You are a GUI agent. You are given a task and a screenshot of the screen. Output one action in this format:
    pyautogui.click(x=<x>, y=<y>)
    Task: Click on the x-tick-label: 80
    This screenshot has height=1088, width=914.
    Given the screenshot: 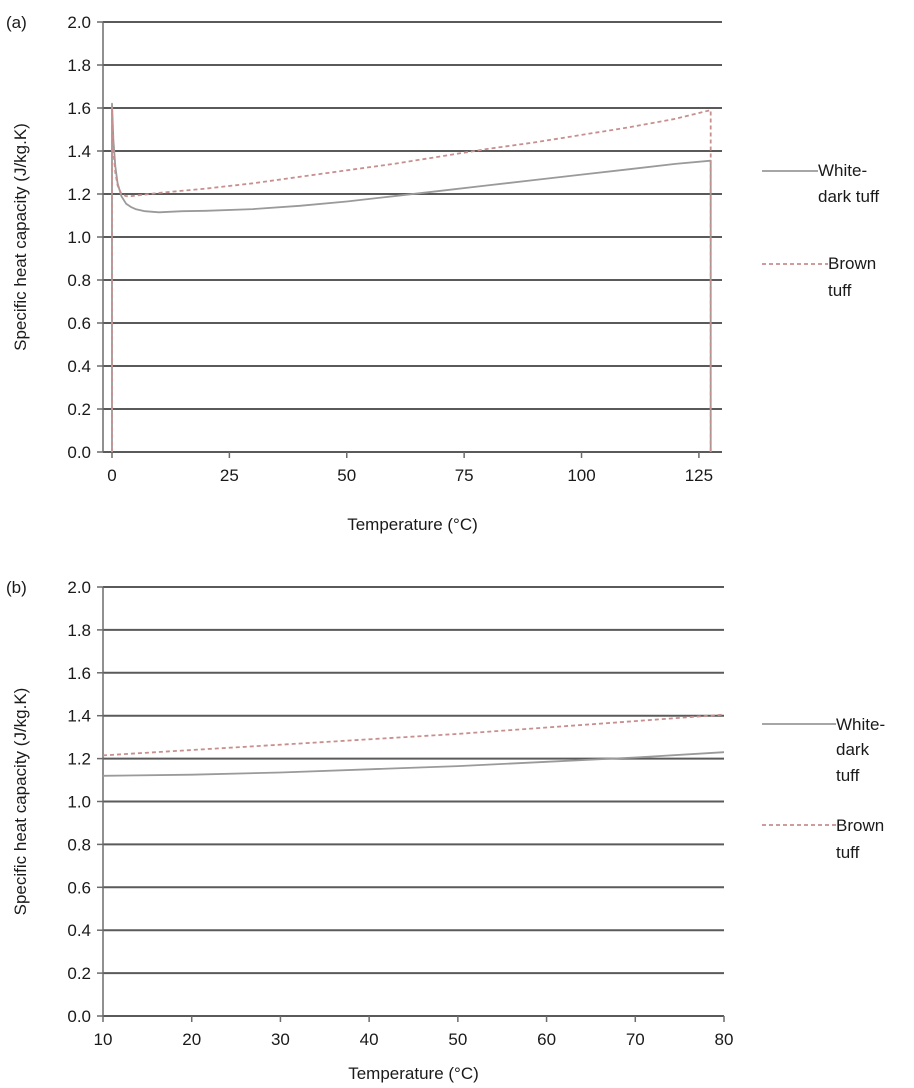 What is the action you would take?
    pyautogui.click(x=724, y=1039)
    